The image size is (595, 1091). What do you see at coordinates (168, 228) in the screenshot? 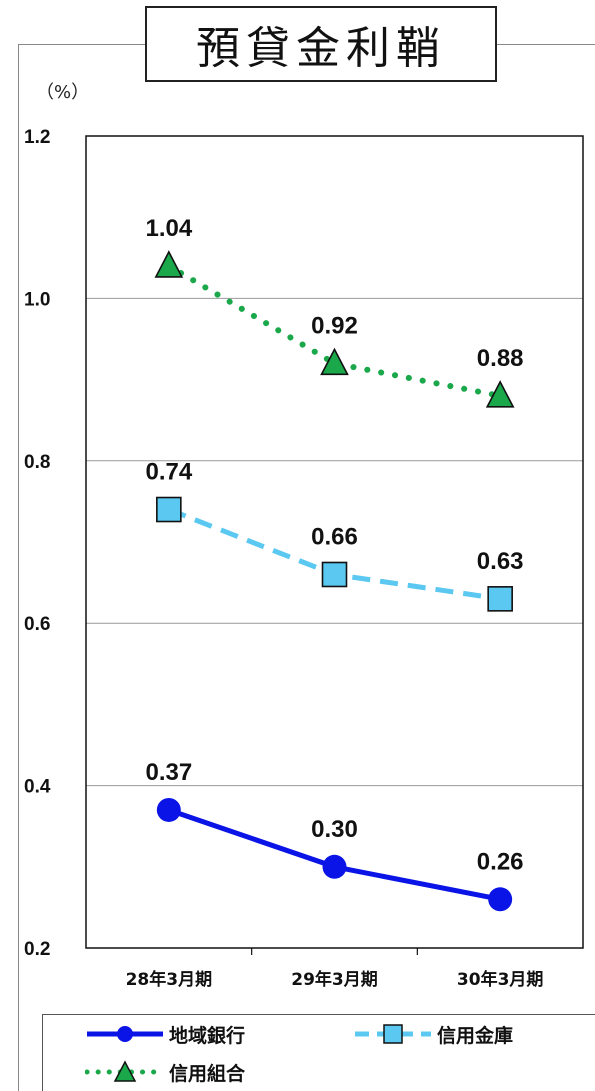
I see `data-label: 1.04` at bounding box center [168, 228].